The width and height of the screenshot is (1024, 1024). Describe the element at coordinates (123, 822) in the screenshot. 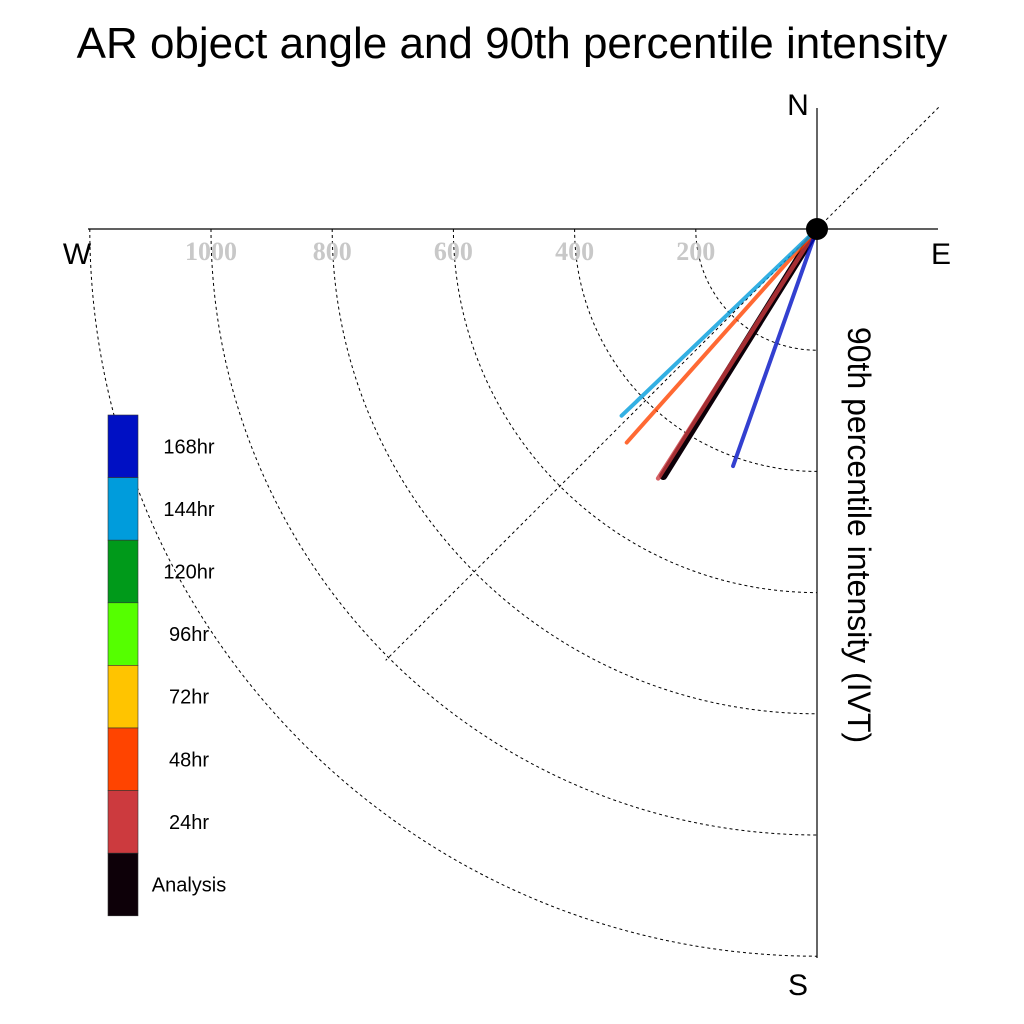

I see `legend-swatch-24hr` at that location.